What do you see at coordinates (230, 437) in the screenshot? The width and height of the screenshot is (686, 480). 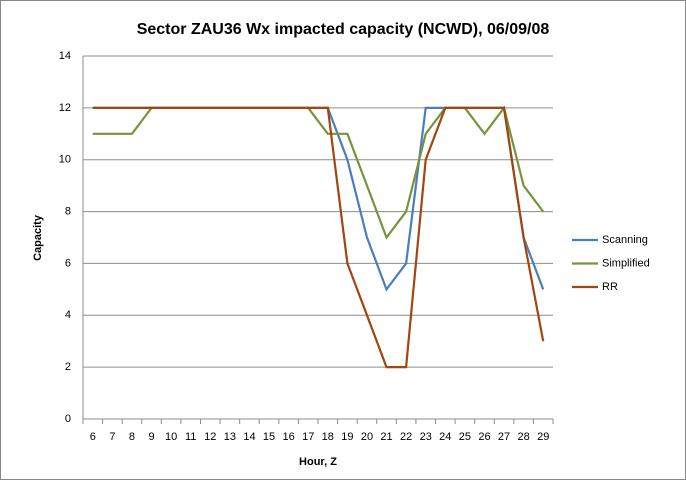 I see `x-tick-label: 13` at bounding box center [230, 437].